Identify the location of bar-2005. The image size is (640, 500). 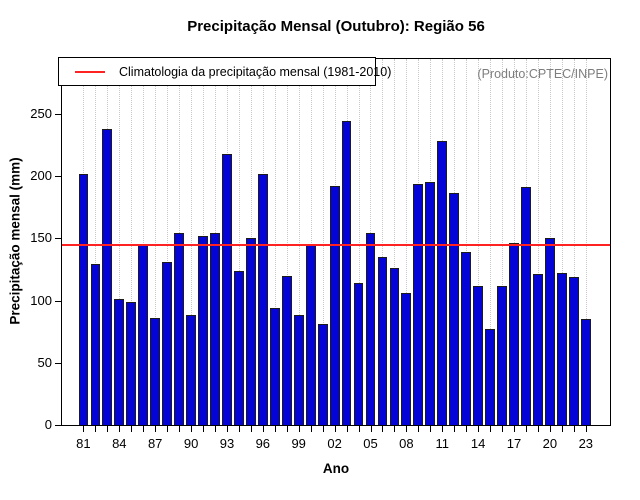
(370, 329).